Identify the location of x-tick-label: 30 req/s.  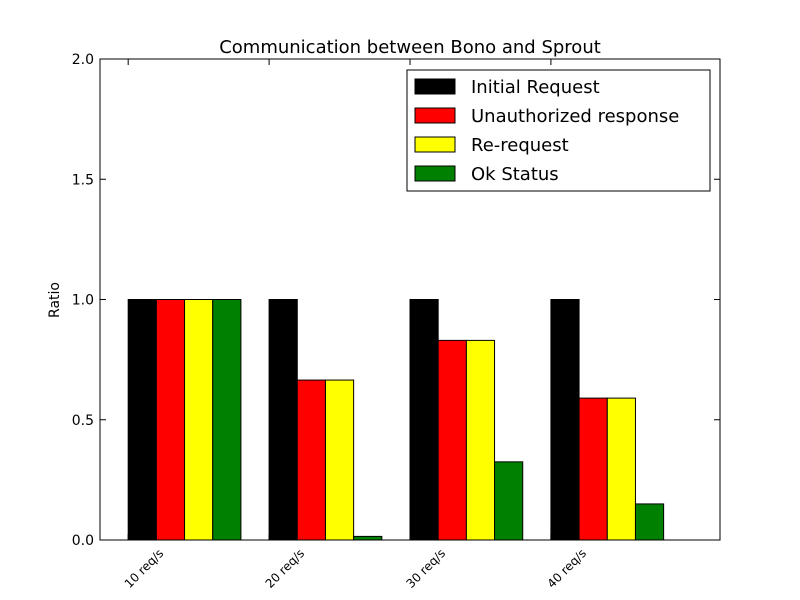
(426, 568).